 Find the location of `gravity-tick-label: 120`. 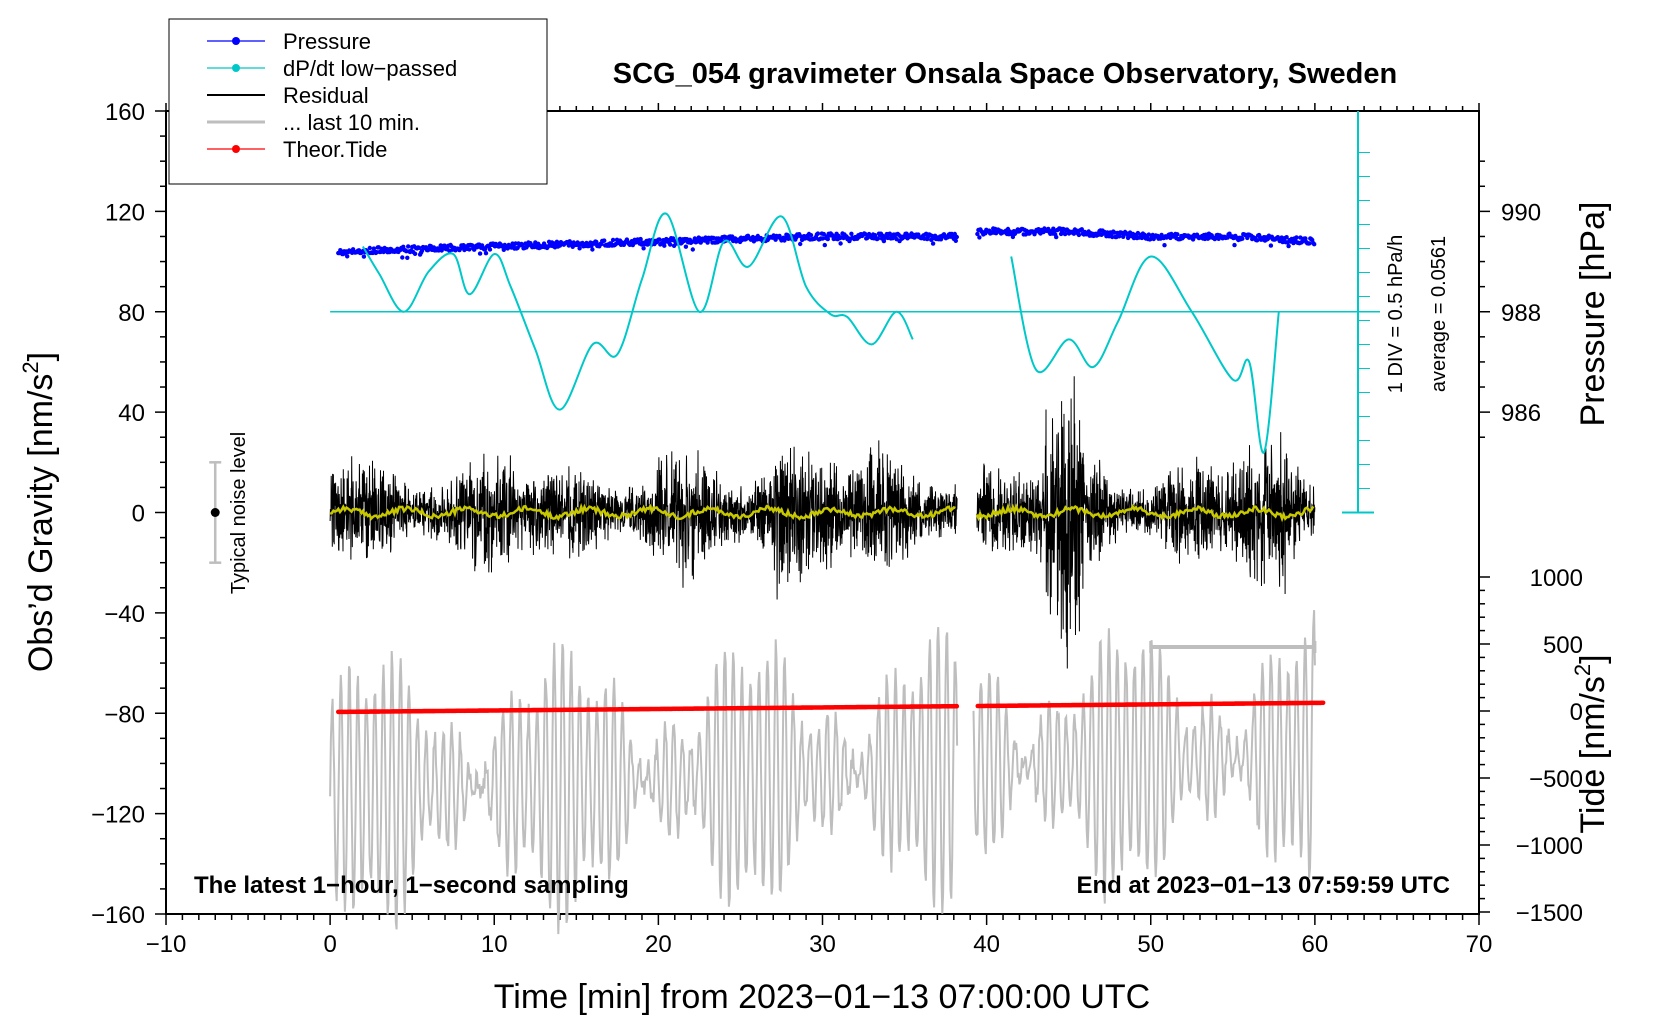

gravity-tick-label: 120 is located at coordinates (125, 212).